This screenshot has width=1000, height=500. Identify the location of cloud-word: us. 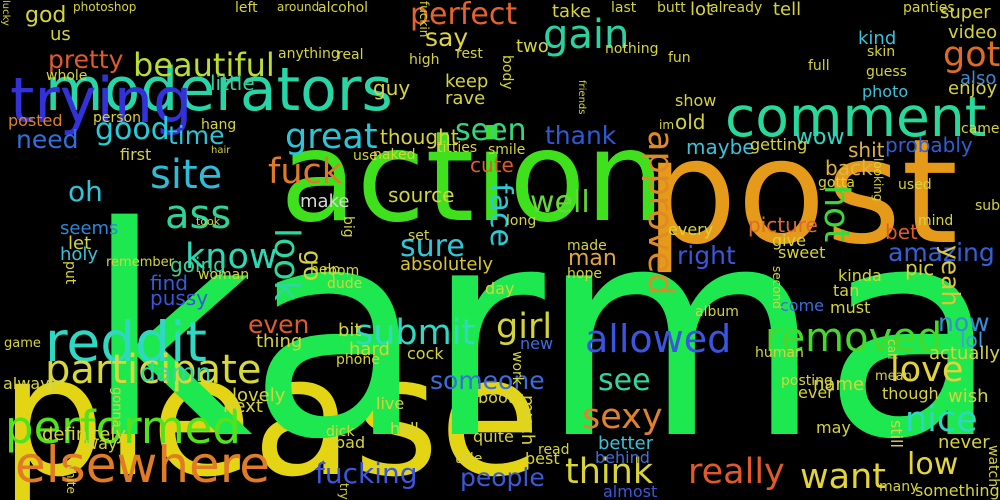
(60, 34).